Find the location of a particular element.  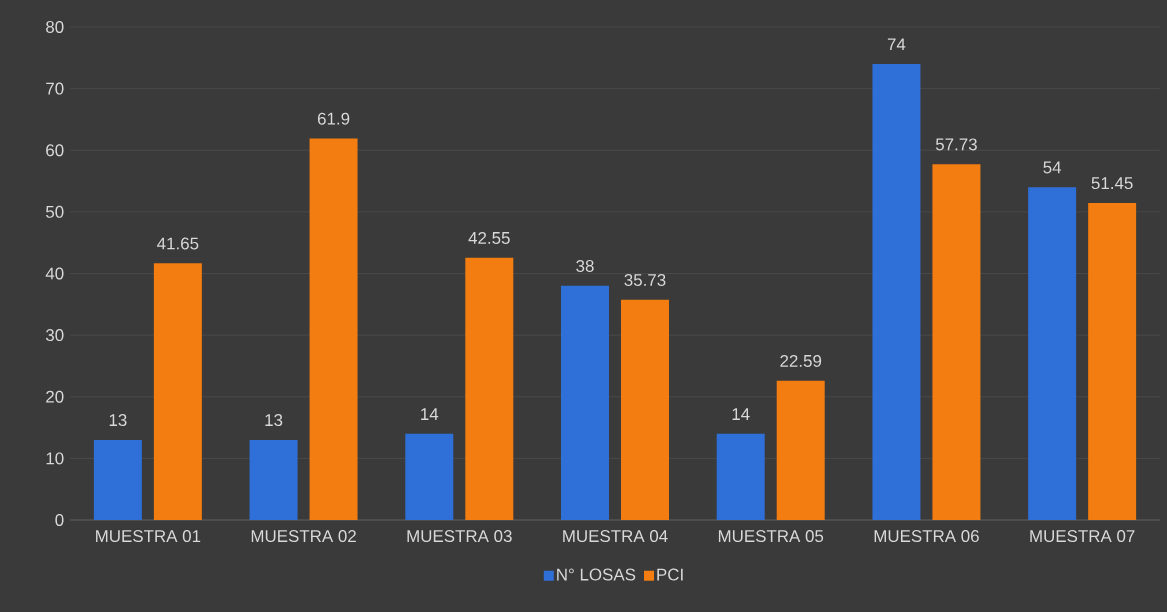

y-tick-label: 30 is located at coordinates (54, 335).